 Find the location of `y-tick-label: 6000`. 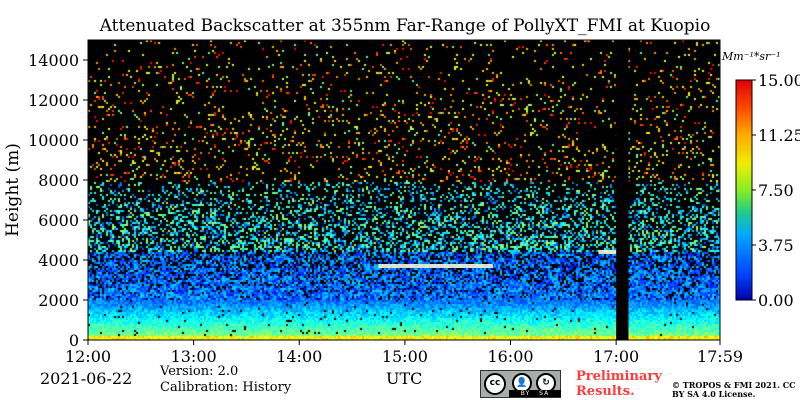

y-tick-label: 6000 is located at coordinates (58, 220).